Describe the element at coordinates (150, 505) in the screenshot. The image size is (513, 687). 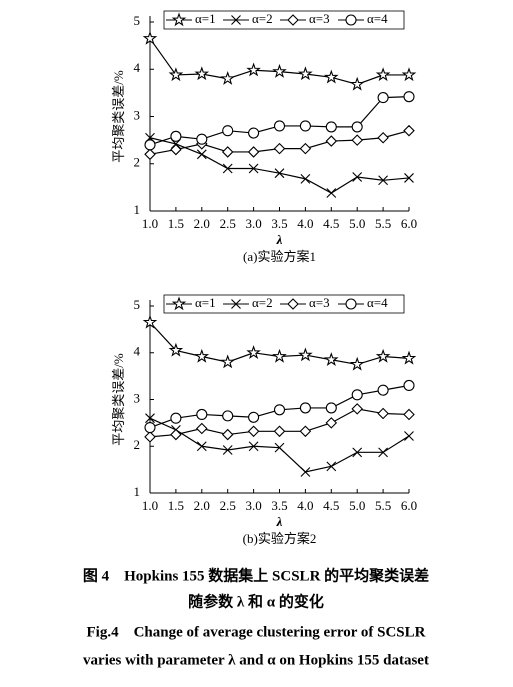
I see `x-tick-label: 1.0` at that location.